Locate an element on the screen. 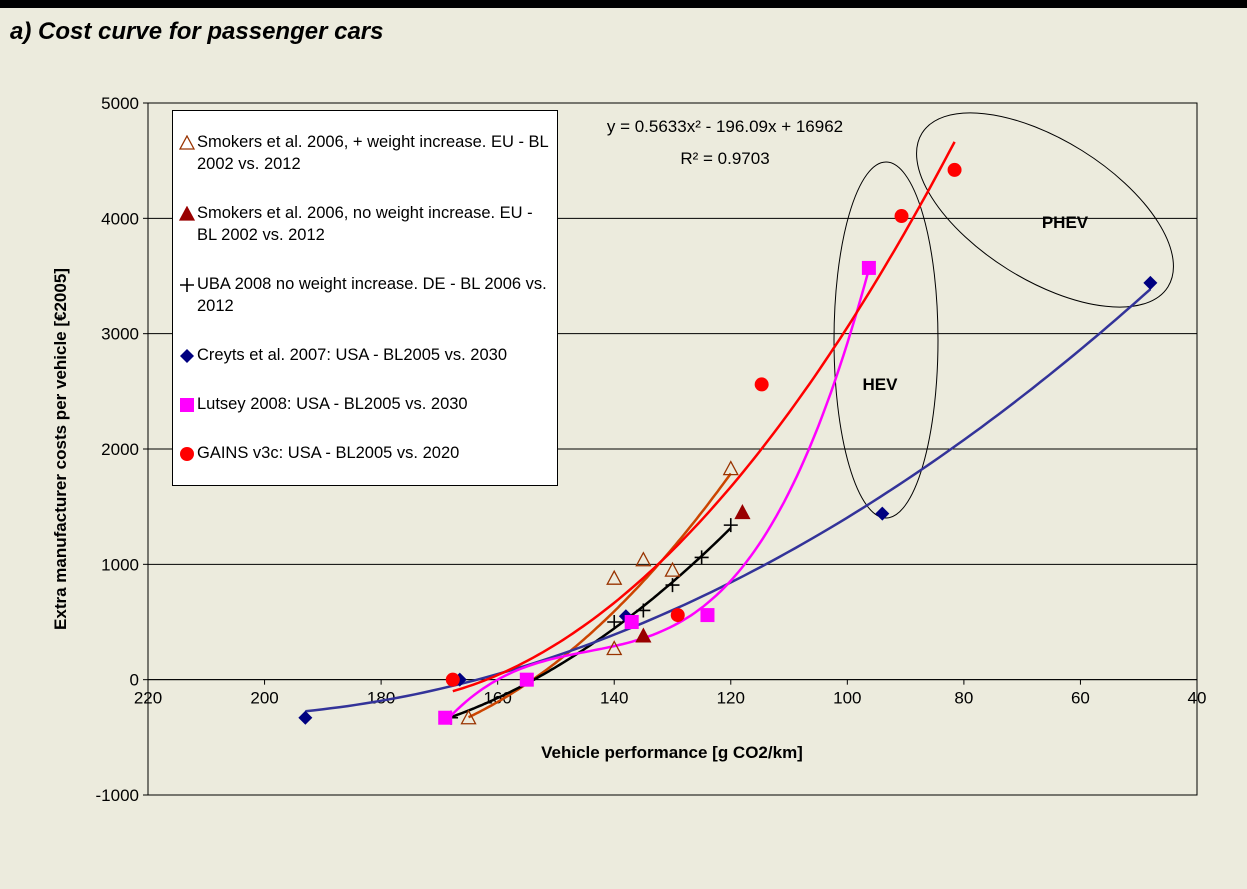 The height and width of the screenshot is (889, 1247). legend-item: GAINS v3c: USA - BL2005 vs. 2020 is located at coordinates (366, 453).